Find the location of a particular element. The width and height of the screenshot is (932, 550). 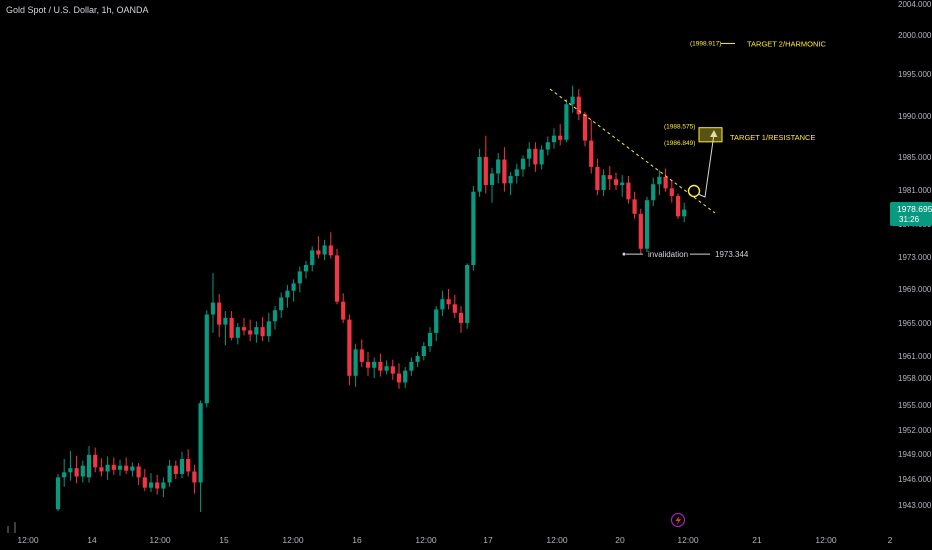

price-tick-label: 1985.000 is located at coordinates (915, 157).